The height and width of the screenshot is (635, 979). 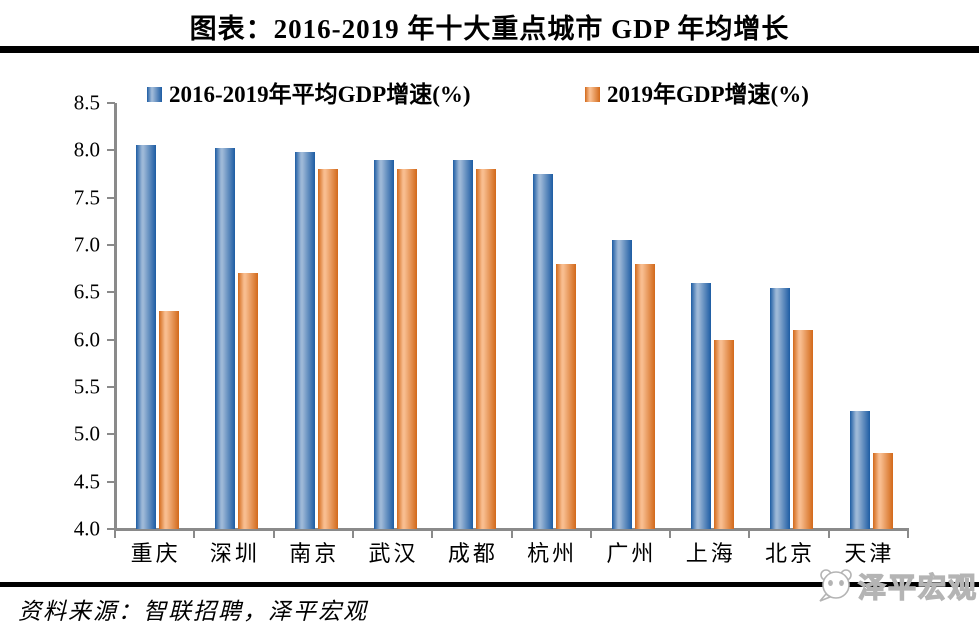 What do you see at coordinates (406, 349) in the screenshot?
I see `bar-s1-c3` at bounding box center [406, 349].